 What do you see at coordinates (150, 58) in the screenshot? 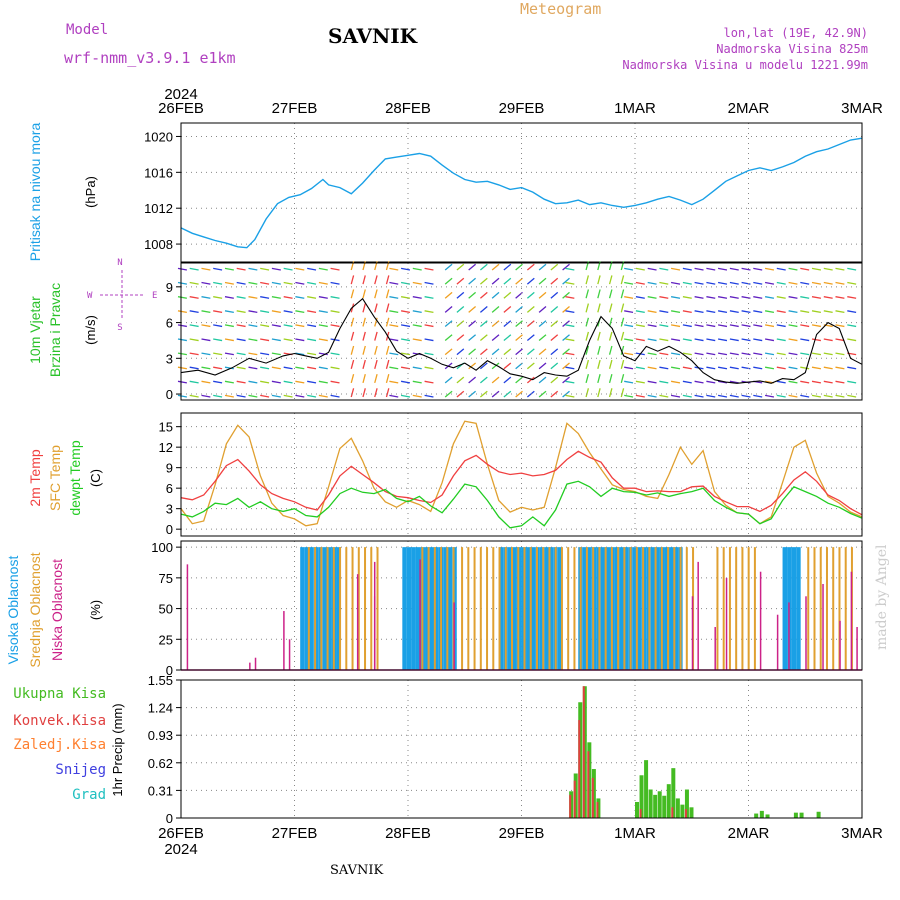
I see `model-name: wrf-nmm_v3.9.1 e1km` at bounding box center [150, 58].